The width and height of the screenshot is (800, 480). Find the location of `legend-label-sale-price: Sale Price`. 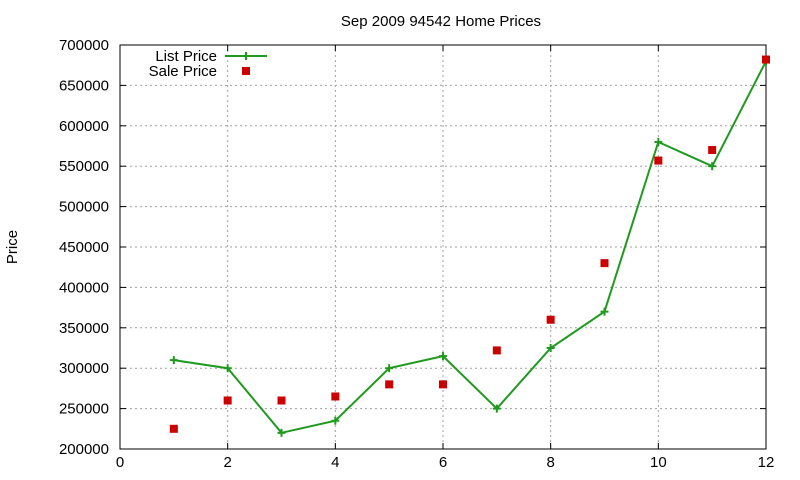

legend-label-sale-price: Sale Price is located at coordinates (183, 71).